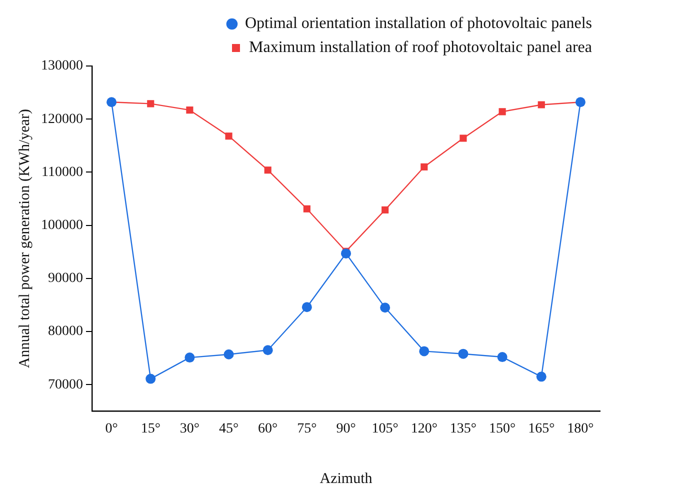  What do you see at coordinates (463, 428) in the screenshot?
I see `x-tick-label: 135°` at bounding box center [463, 428].